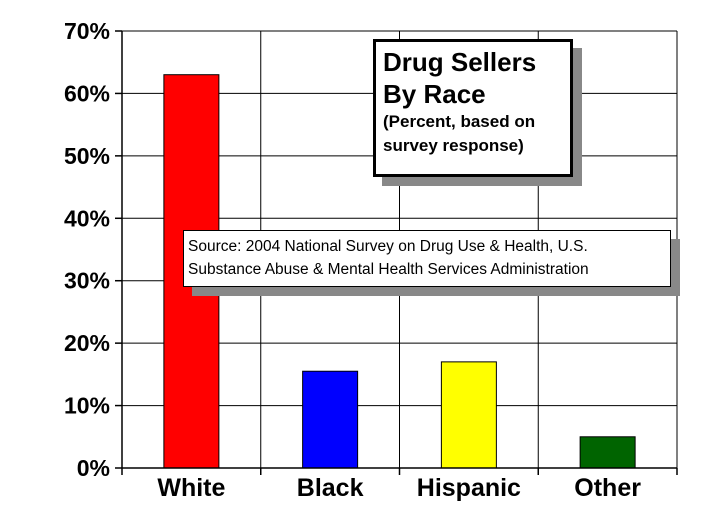 The height and width of the screenshot is (506, 704). Describe the element at coordinates (191, 488) in the screenshot. I see `x-category-label: White` at that location.